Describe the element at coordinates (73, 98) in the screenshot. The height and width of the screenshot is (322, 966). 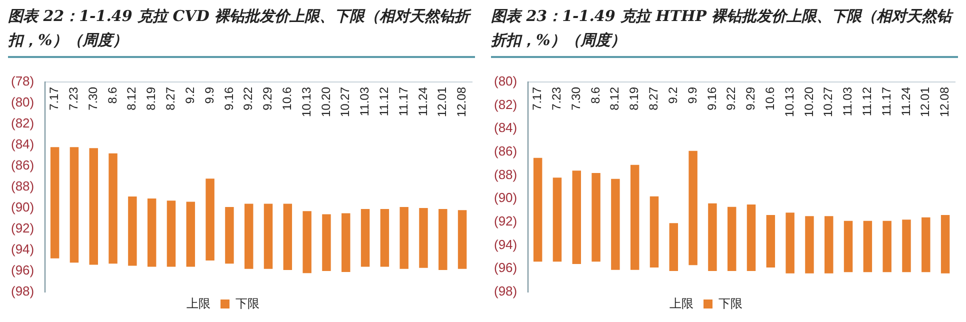
I see `x-tick-label: 7.23` at that location.